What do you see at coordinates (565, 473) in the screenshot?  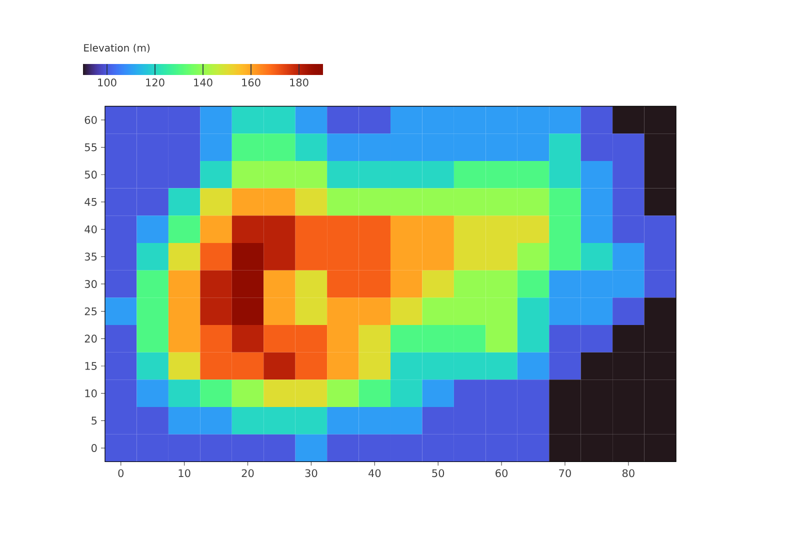 I see `x-tick-label: 70` at bounding box center [565, 473].